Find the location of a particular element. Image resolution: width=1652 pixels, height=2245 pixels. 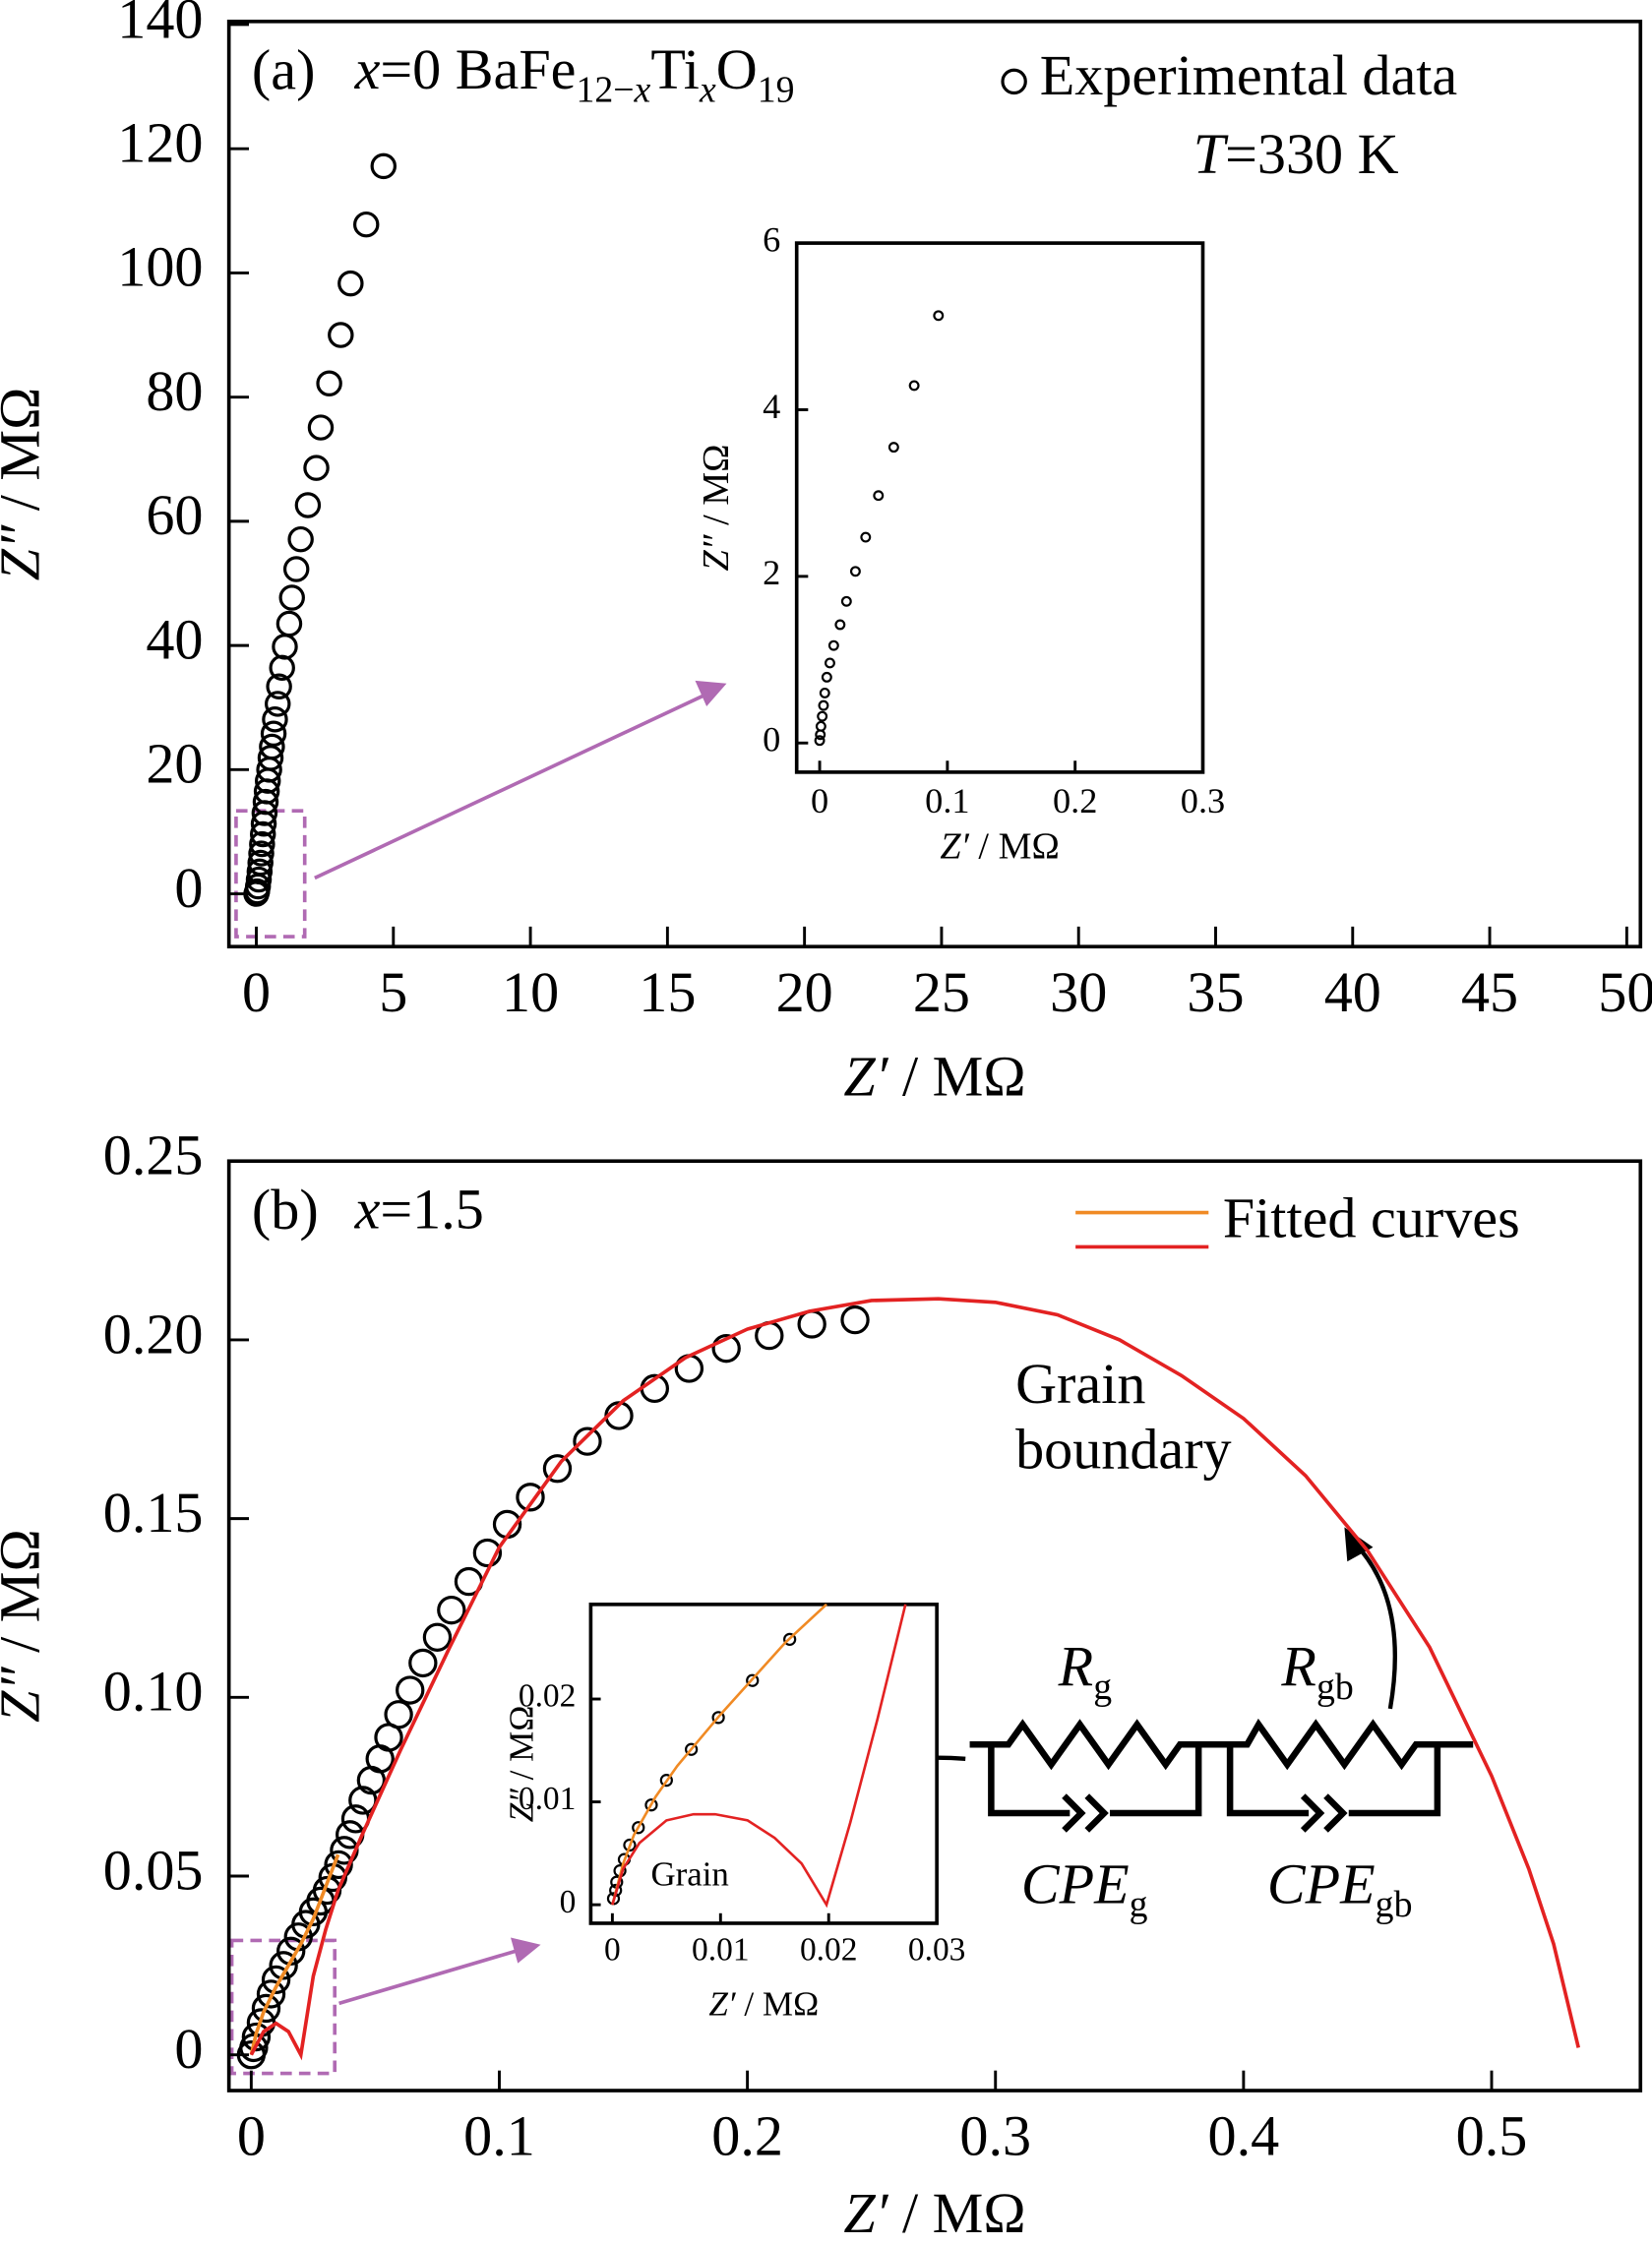

zoom-arrow is located at coordinates (428, 1977).